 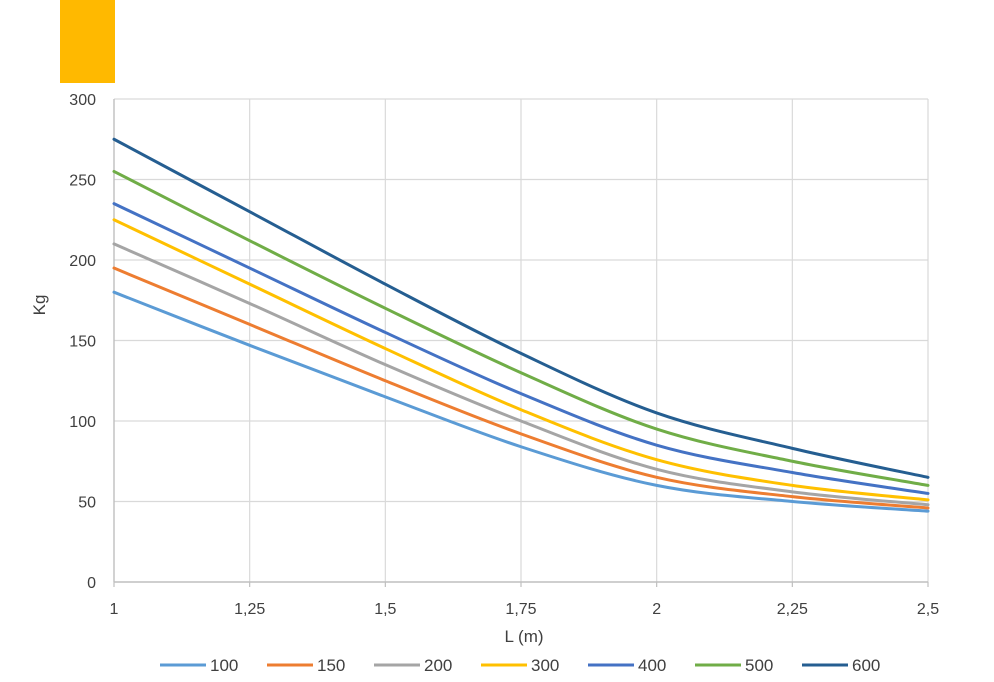 What do you see at coordinates (82, 100) in the screenshot?
I see `y-tick-label: 300` at bounding box center [82, 100].